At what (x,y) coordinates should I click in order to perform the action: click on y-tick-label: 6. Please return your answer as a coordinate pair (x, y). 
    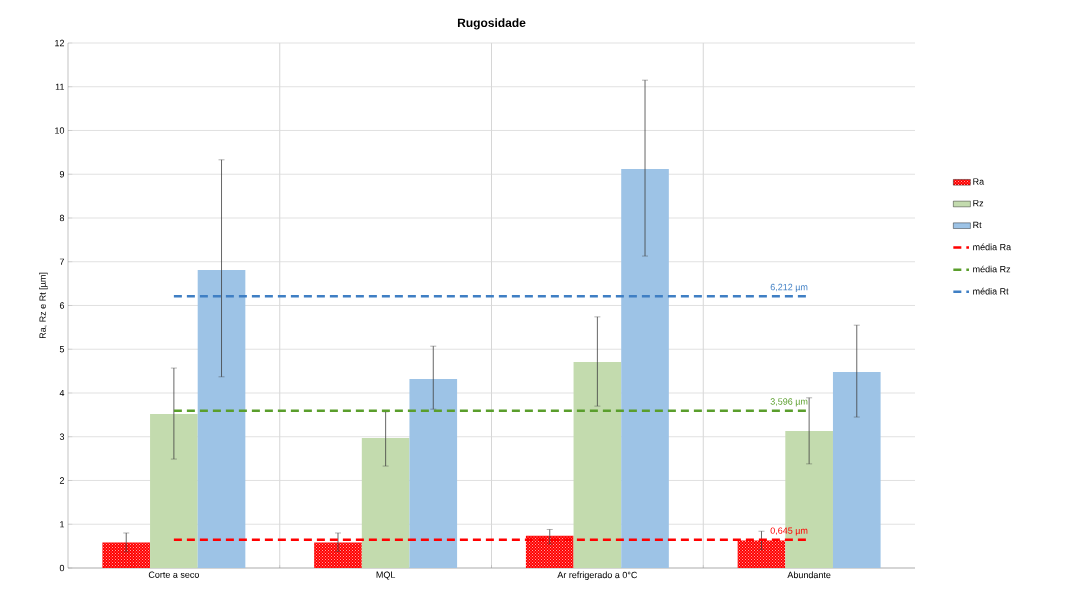
    Looking at the image, I should click on (62, 305).